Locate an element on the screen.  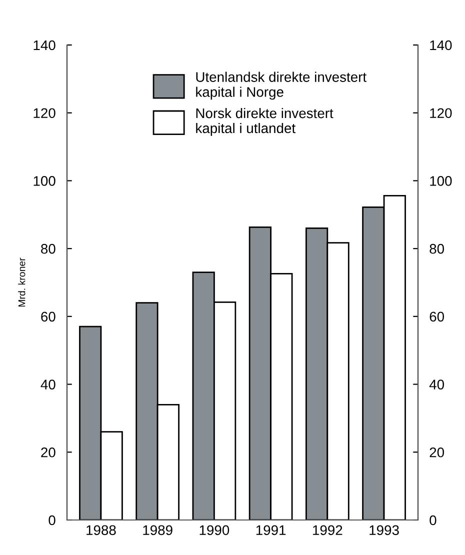
x-tick-label: 1988 is located at coordinates (101, 530).